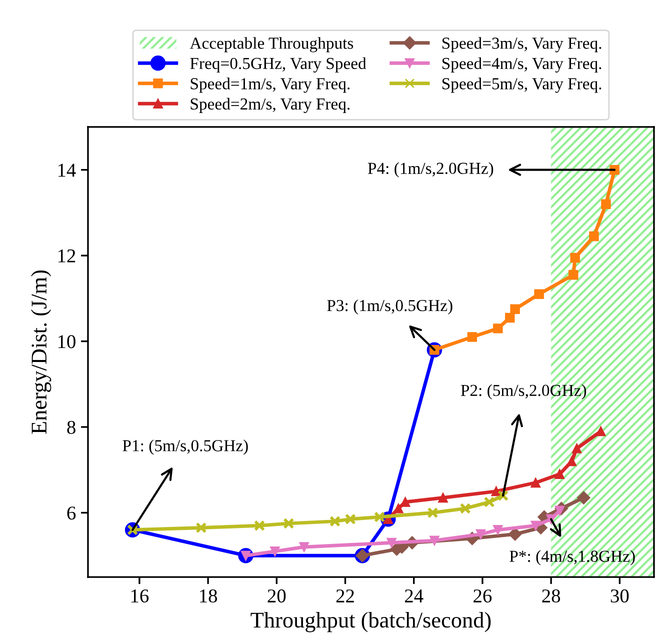 Image resolution: width=663 pixels, height=640 pixels. Describe the element at coordinates (67, 255) in the screenshot. I see `y-tick-label: 12` at that location.